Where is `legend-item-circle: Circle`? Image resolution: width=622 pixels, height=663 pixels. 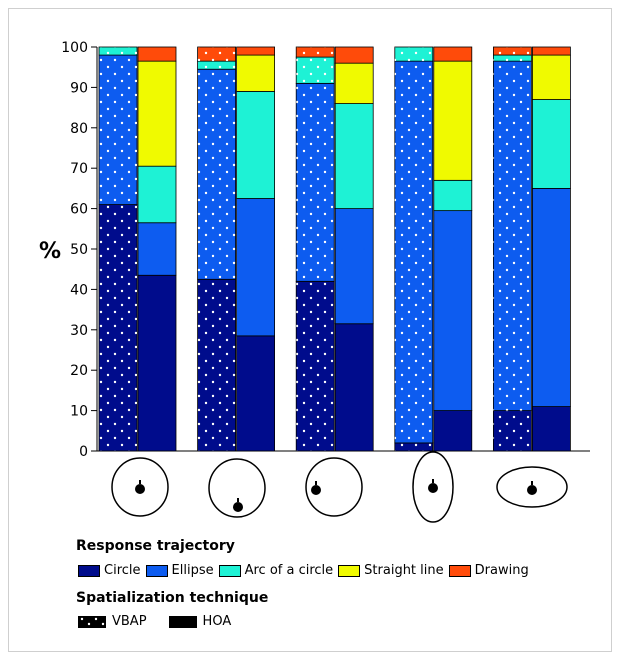
legend-item-circle: Circle is located at coordinates (109, 570).